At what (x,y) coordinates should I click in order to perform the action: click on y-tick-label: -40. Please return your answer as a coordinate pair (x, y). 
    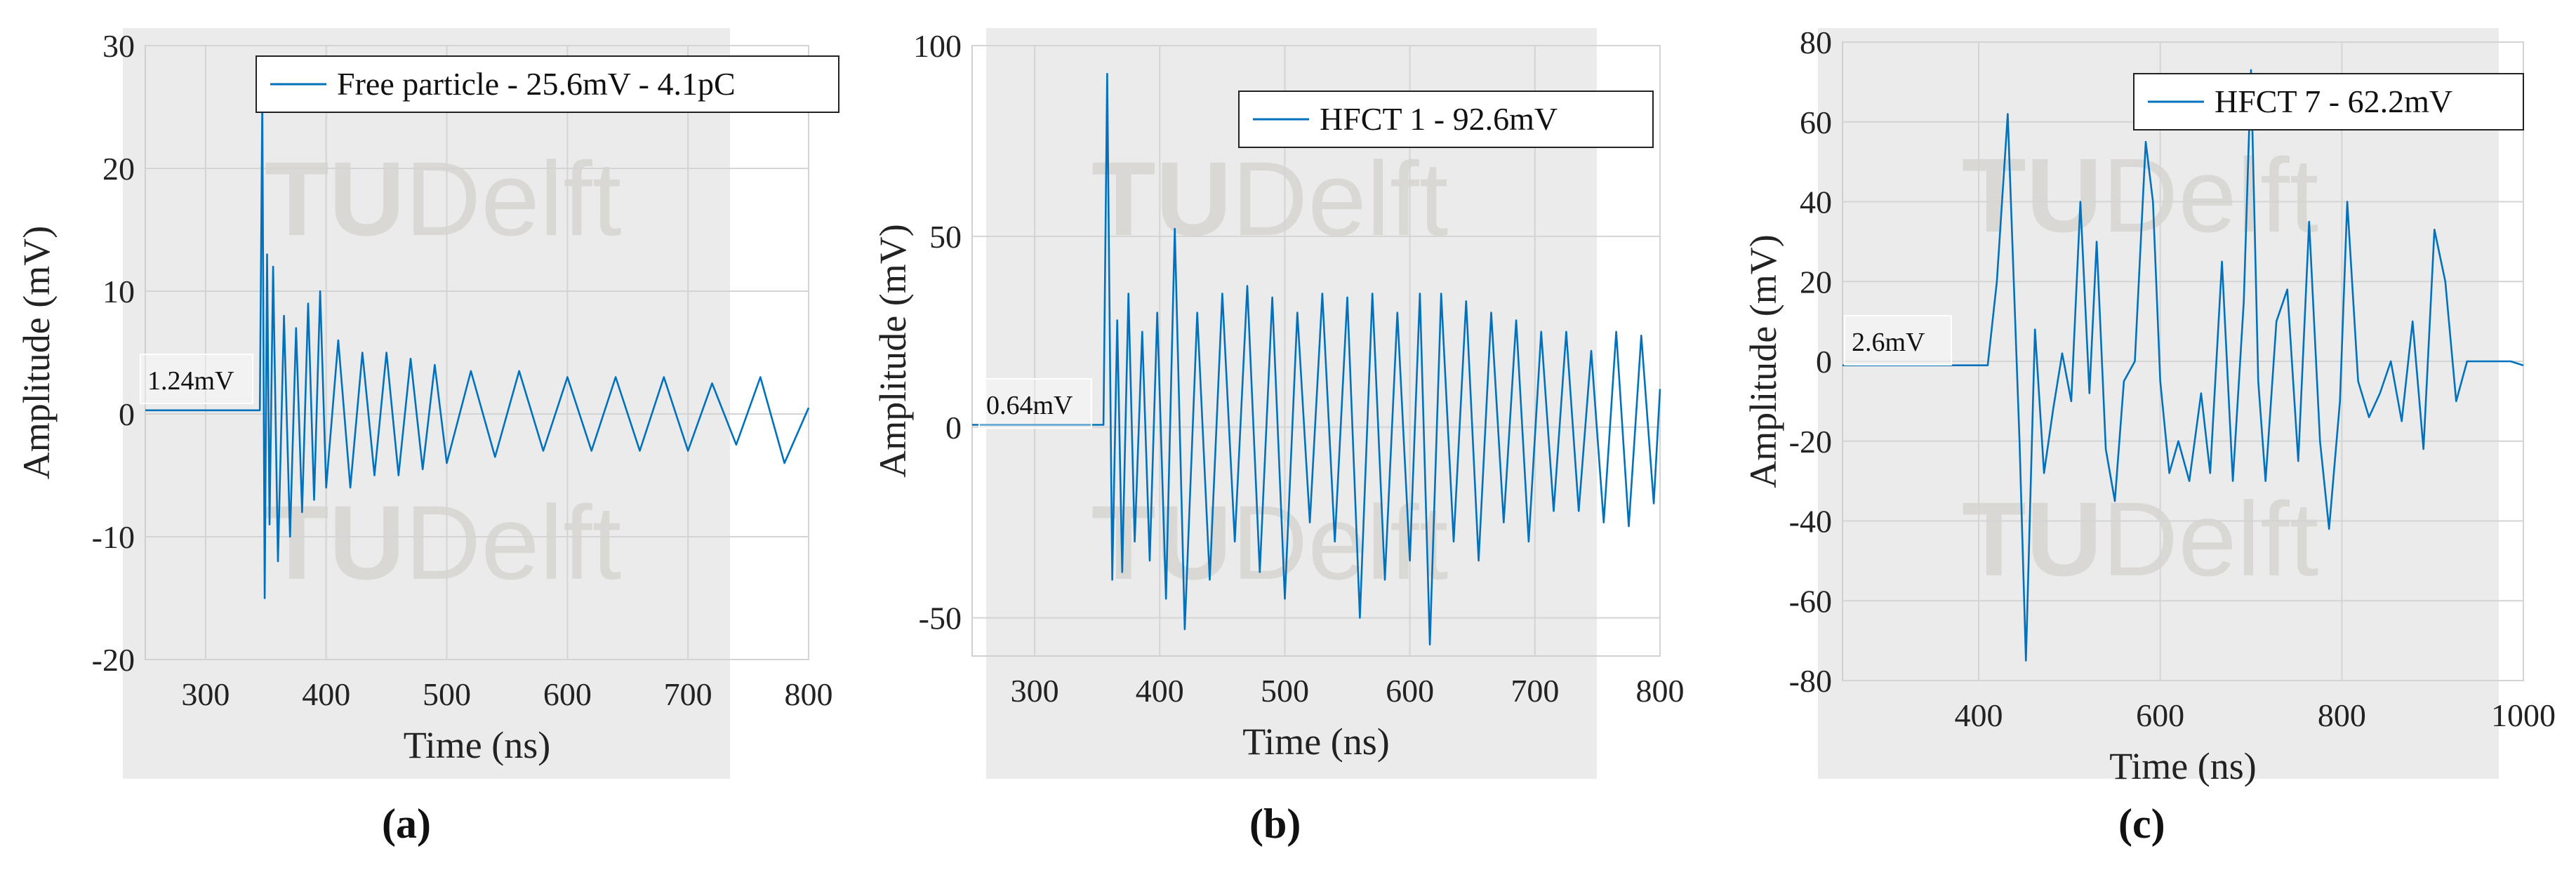
    Looking at the image, I should click on (1811, 522).